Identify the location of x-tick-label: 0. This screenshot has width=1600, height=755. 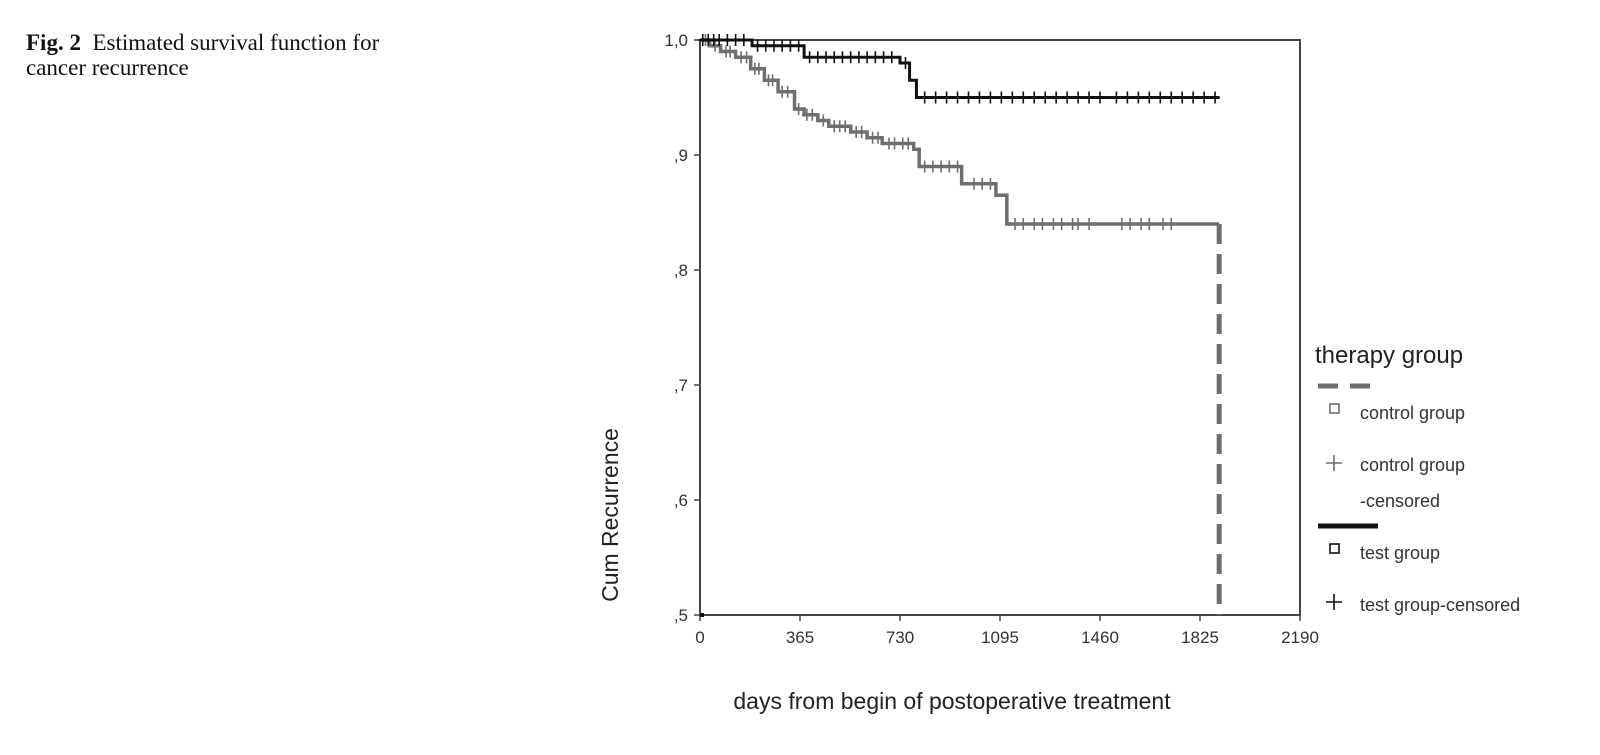
(699, 637).